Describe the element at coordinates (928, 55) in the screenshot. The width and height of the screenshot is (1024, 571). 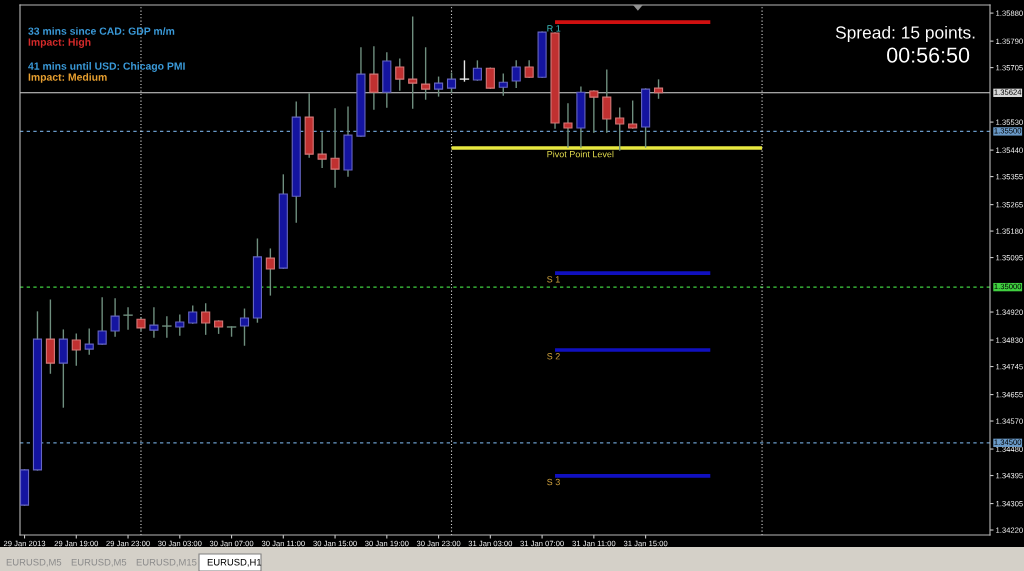
I see `annotation: 00:56:50` at that location.